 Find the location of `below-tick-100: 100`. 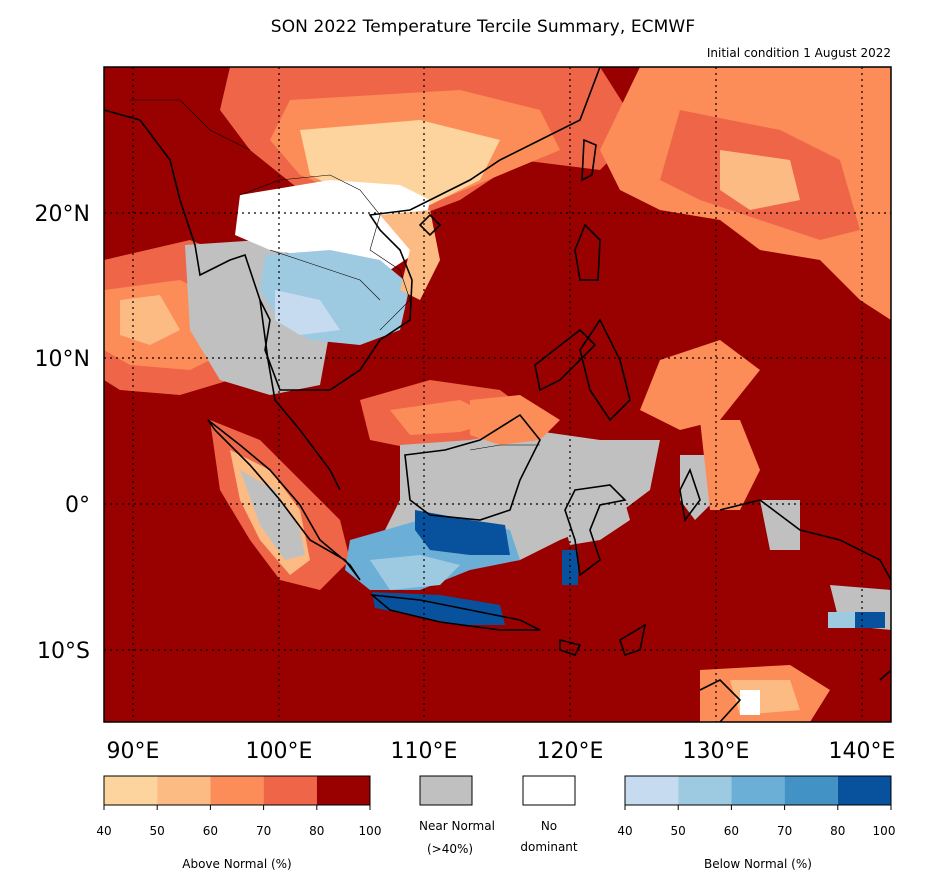

below-tick-100: 100 is located at coordinates (884, 831).